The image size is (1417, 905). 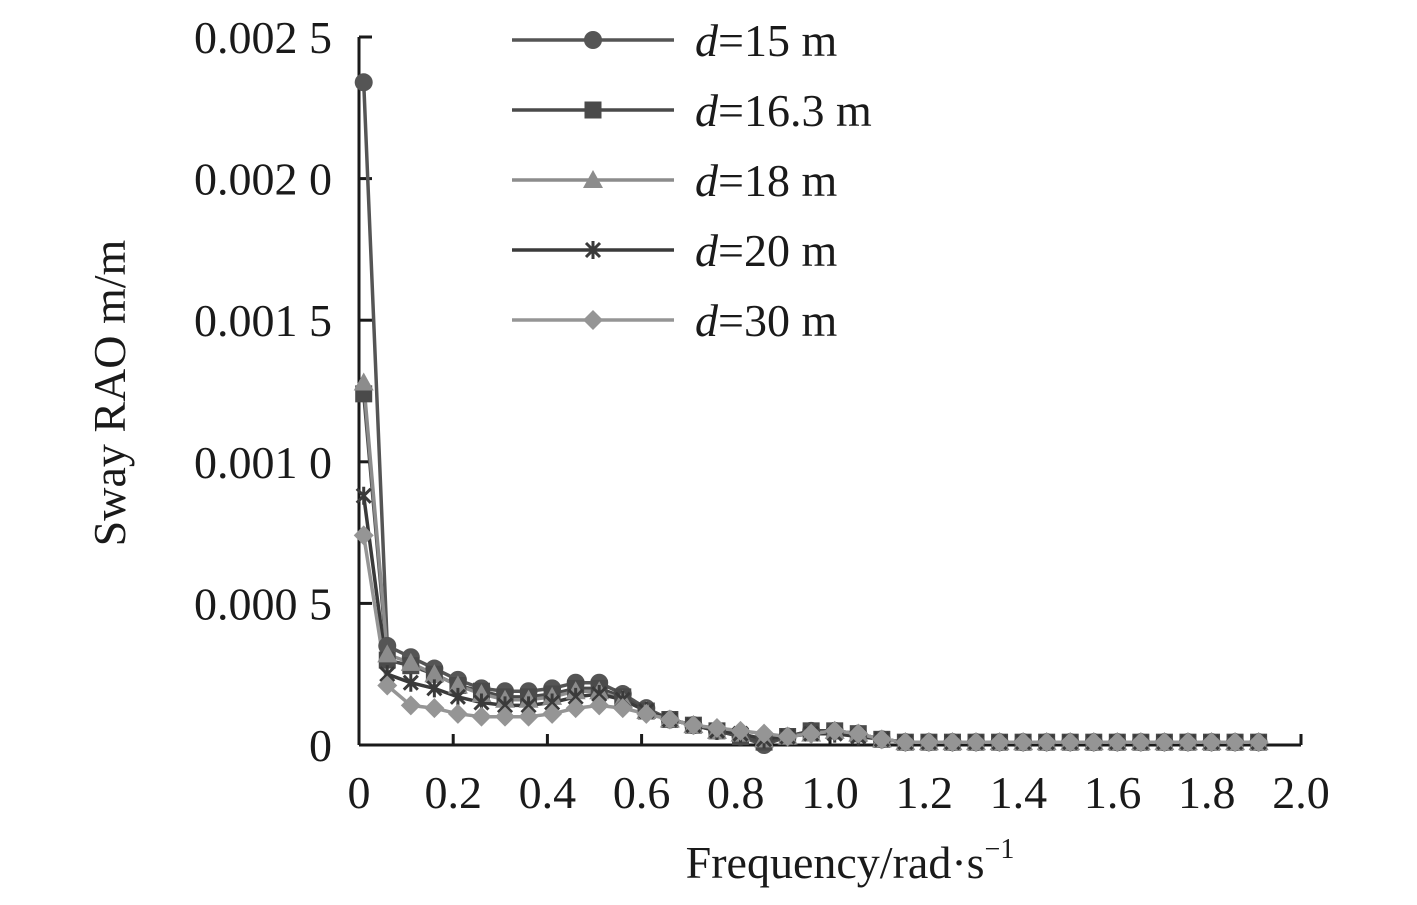 I want to click on x-tick-label: 1.2, so click(x=924, y=792).